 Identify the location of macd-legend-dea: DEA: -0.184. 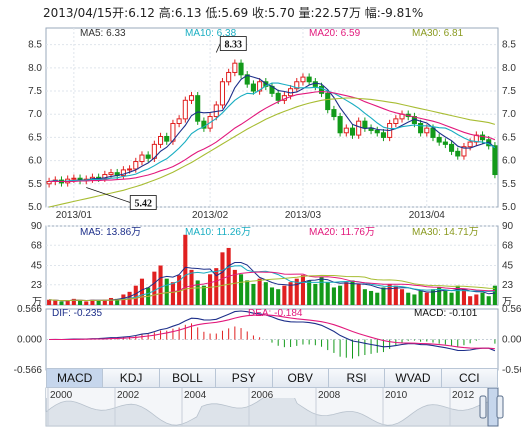
(275, 313).